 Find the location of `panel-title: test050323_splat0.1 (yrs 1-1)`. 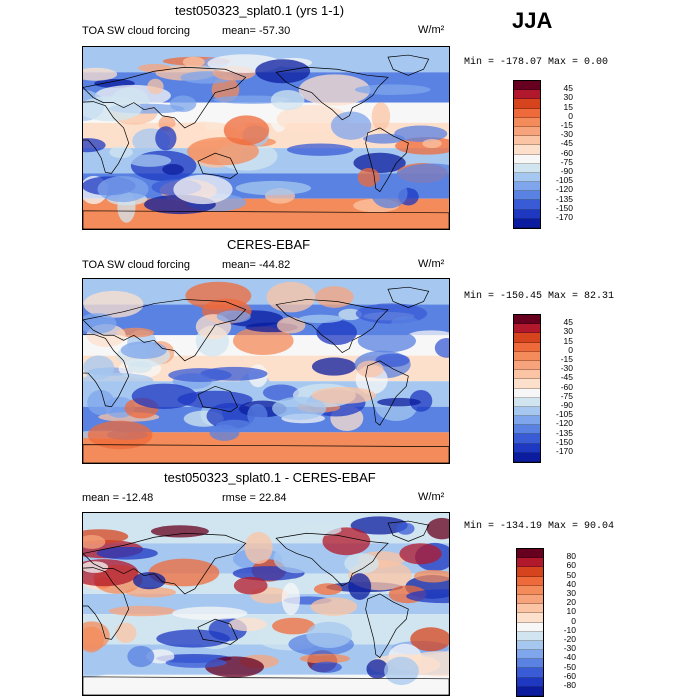

panel-title: test050323_splat0.1 (yrs 1-1) is located at coordinates (260, 10).